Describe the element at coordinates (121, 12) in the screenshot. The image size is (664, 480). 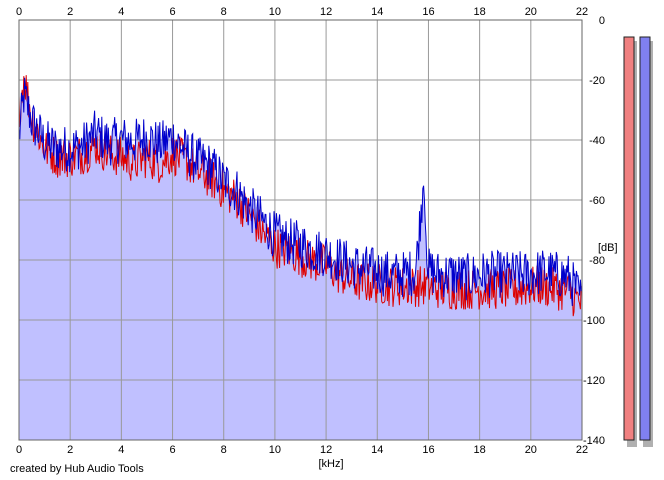
I see `x-tick-label-top: 4` at that location.